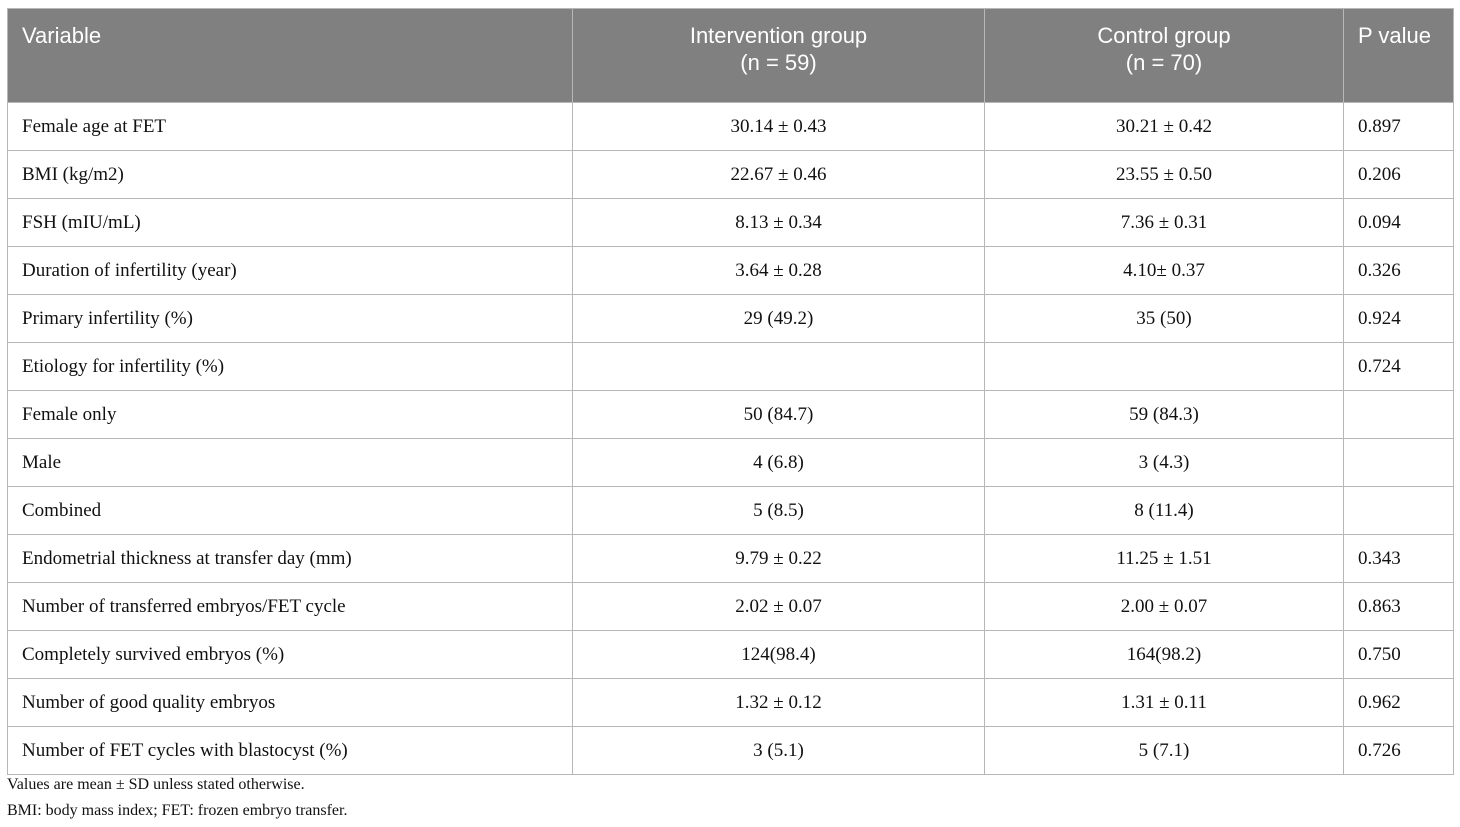 This screenshot has height=827, width=1460. I want to click on p-value-cell: 0.206, so click(1398, 174).